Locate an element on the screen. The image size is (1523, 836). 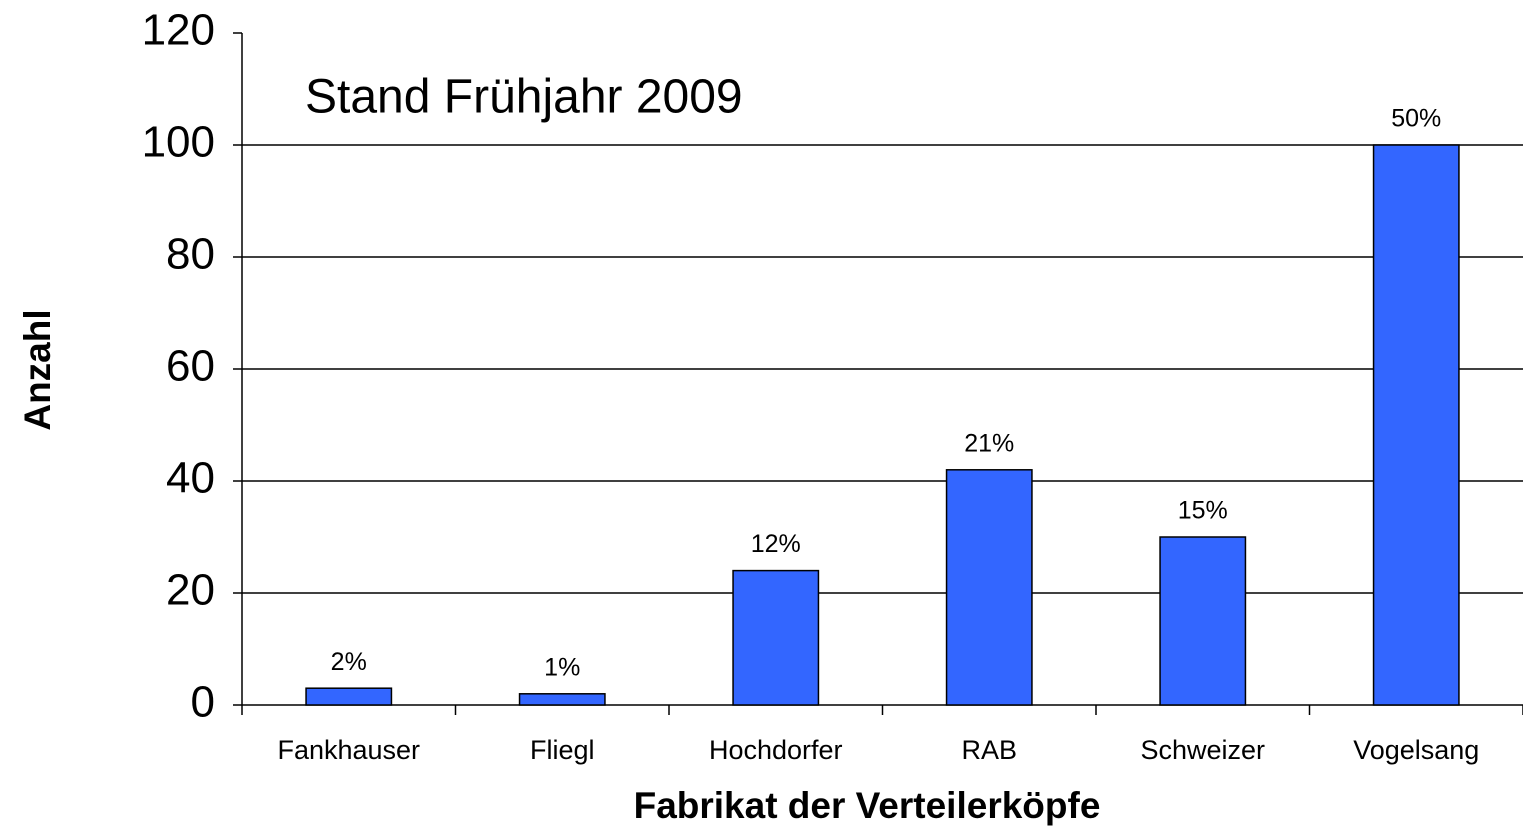
value-label: 2% is located at coordinates (349, 662).